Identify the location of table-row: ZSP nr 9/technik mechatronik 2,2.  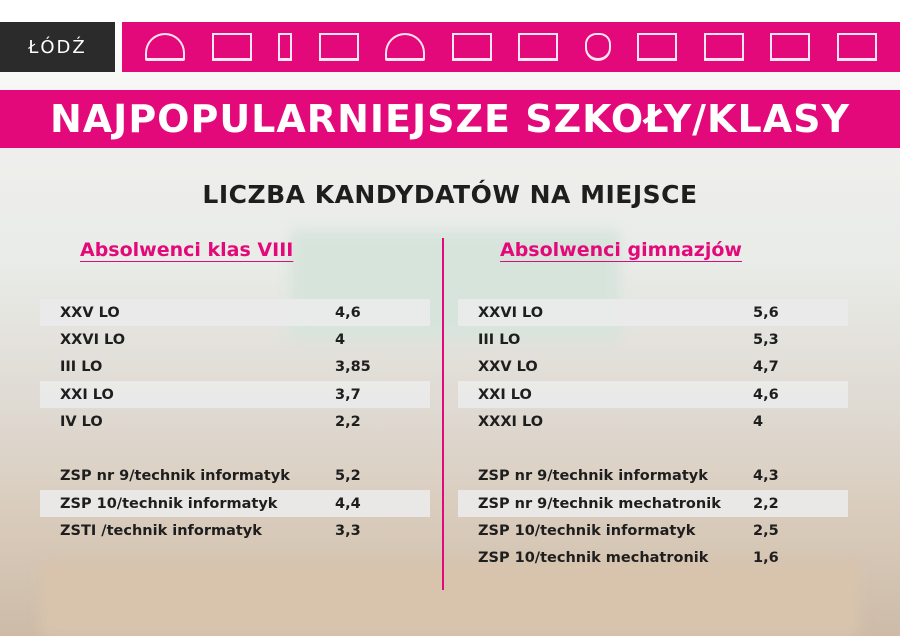
(653, 504).